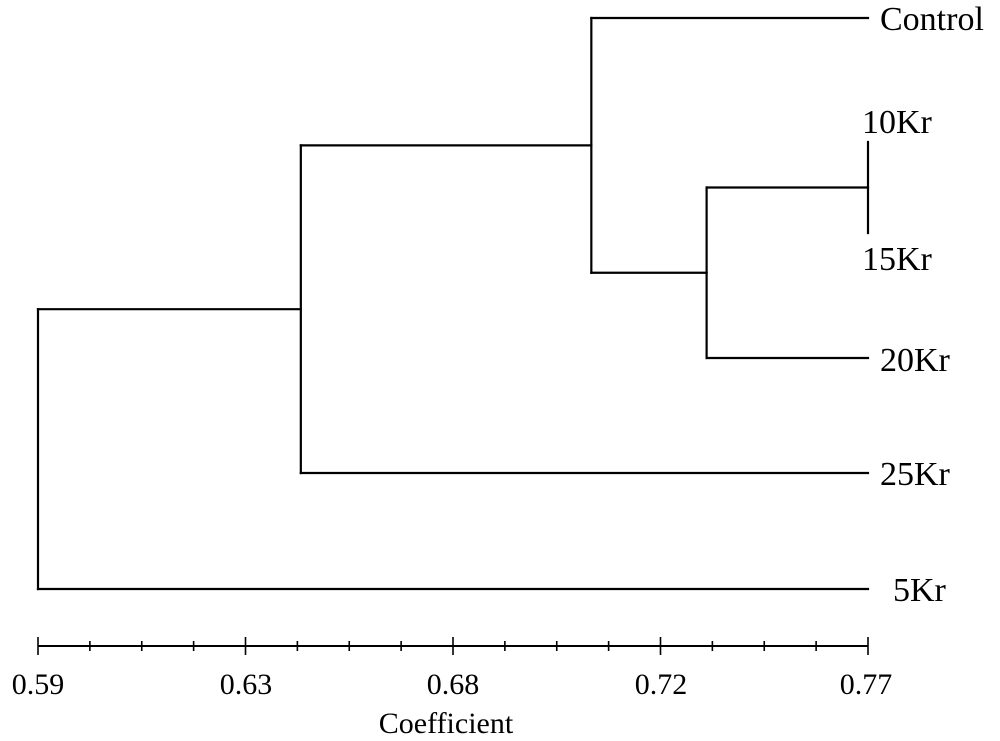 The height and width of the screenshot is (741, 1000). Describe the element at coordinates (246, 684) in the screenshot. I see `tick-label-1: 0.63` at that location.